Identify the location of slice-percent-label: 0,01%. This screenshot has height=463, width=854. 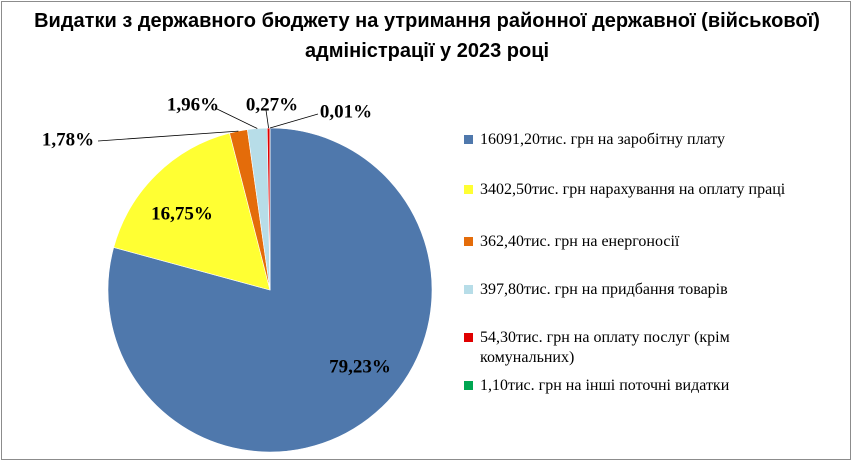
(346, 111).